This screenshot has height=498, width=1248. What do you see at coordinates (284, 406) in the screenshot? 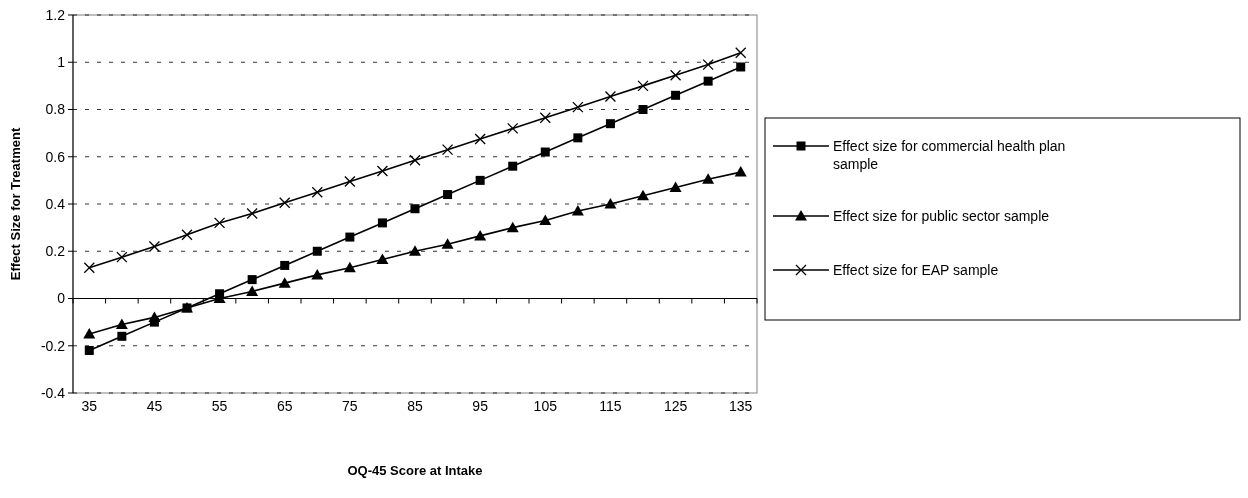
I see `x-tick-label: 65` at bounding box center [284, 406].